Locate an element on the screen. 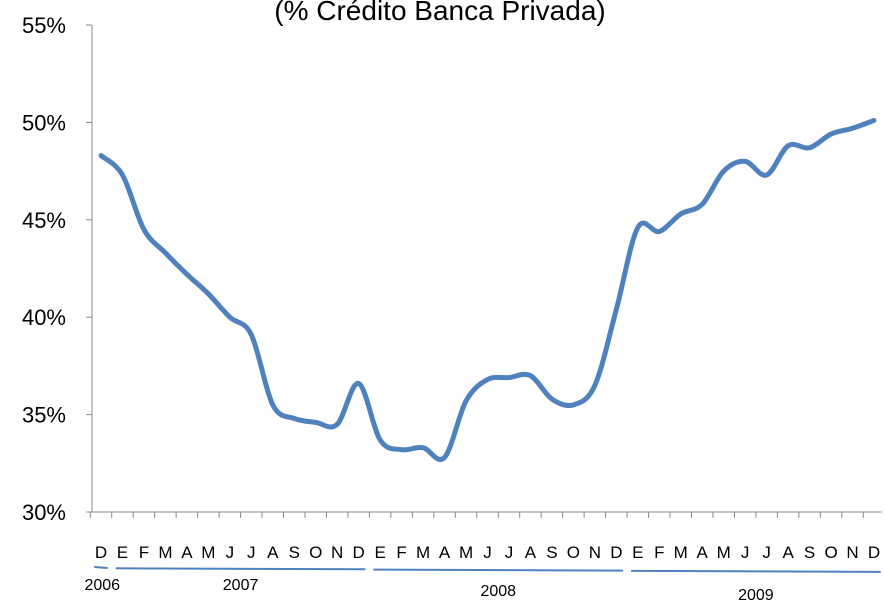 Image resolution: width=884 pixels, height=605 pixels. y-tick-label: 30% is located at coordinates (44, 512).